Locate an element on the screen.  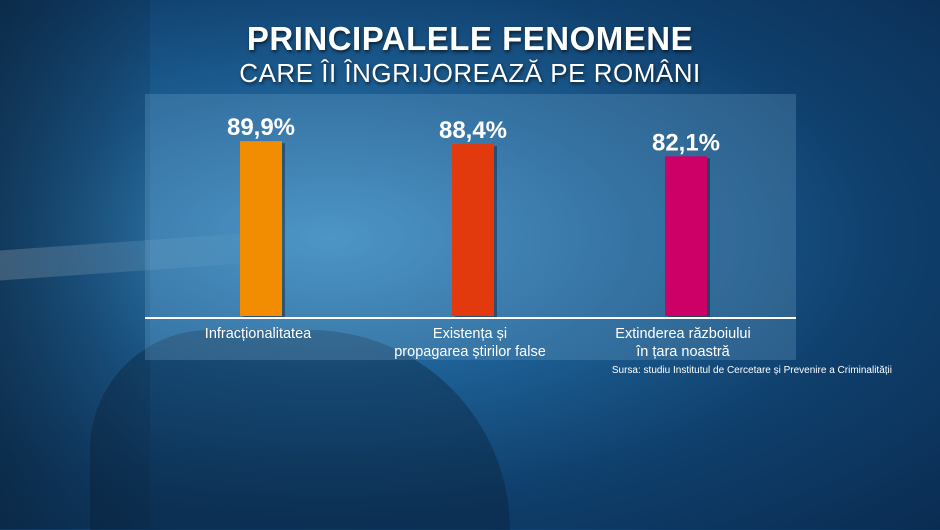
value-label-2: 88,4% is located at coordinates (473, 130).